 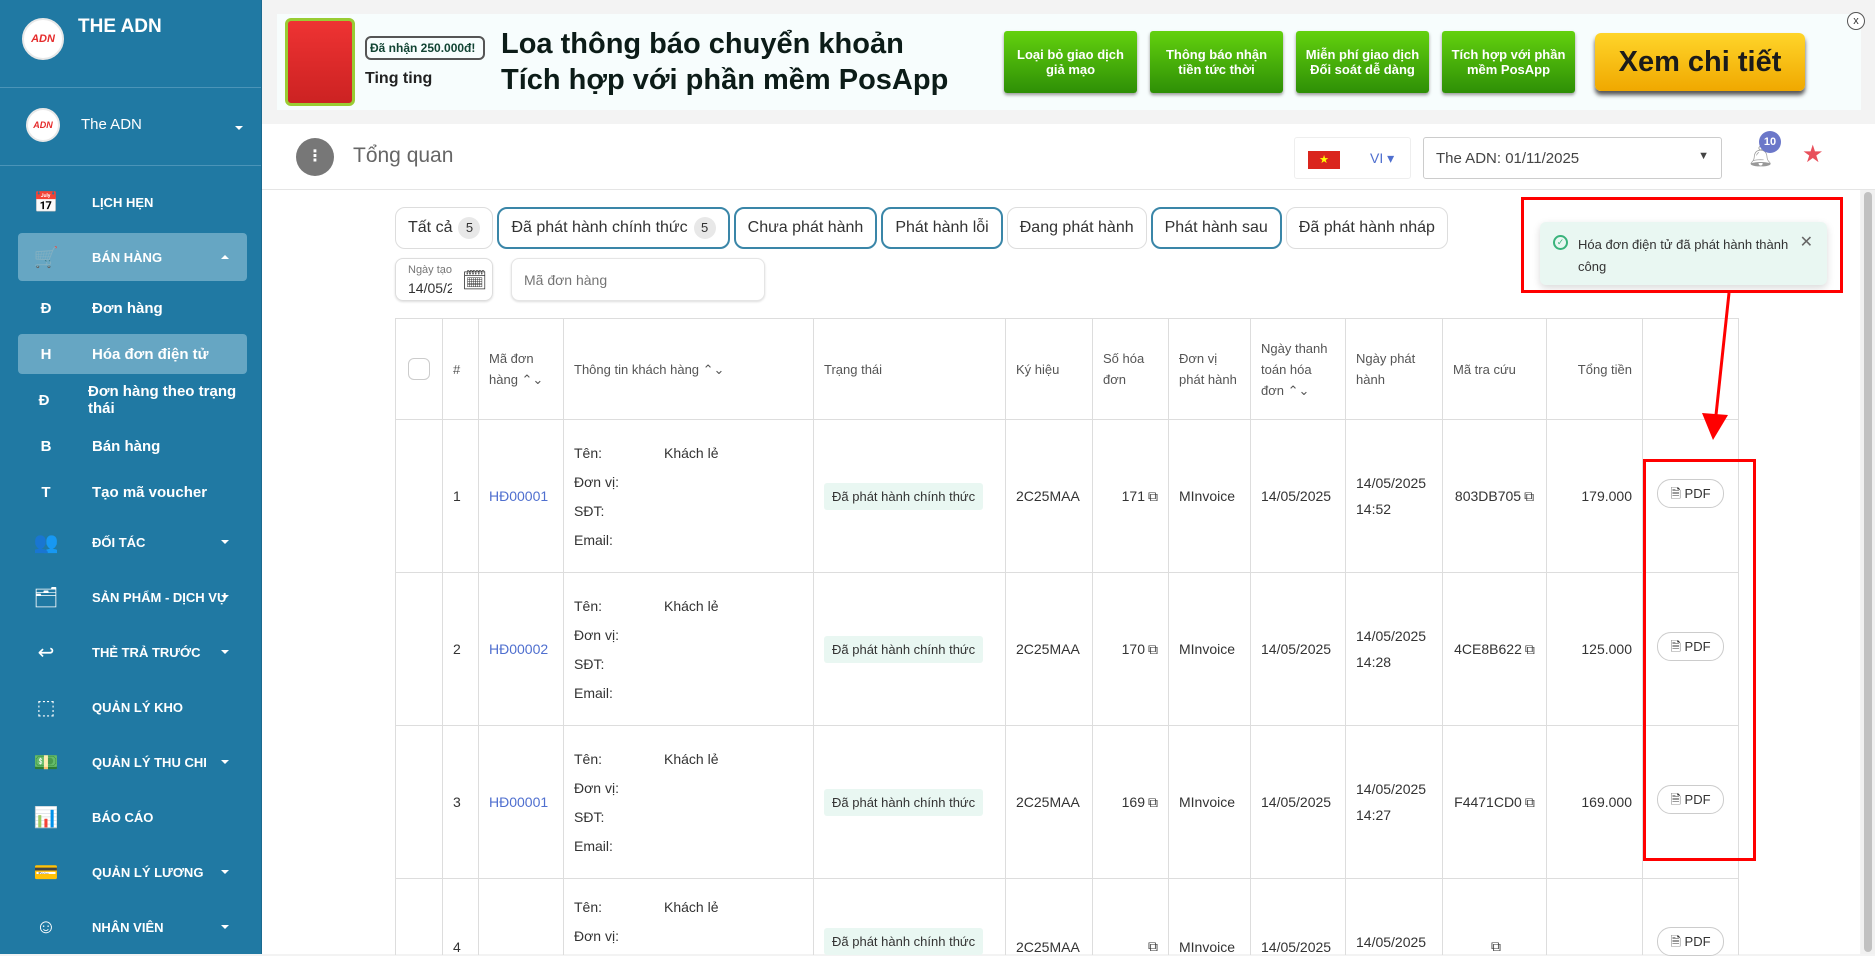 What do you see at coordinates (127, 257) in the screenshot?
I see `sidebar-item-label: BÁN HÀNG` at bounding box center [127, 257].